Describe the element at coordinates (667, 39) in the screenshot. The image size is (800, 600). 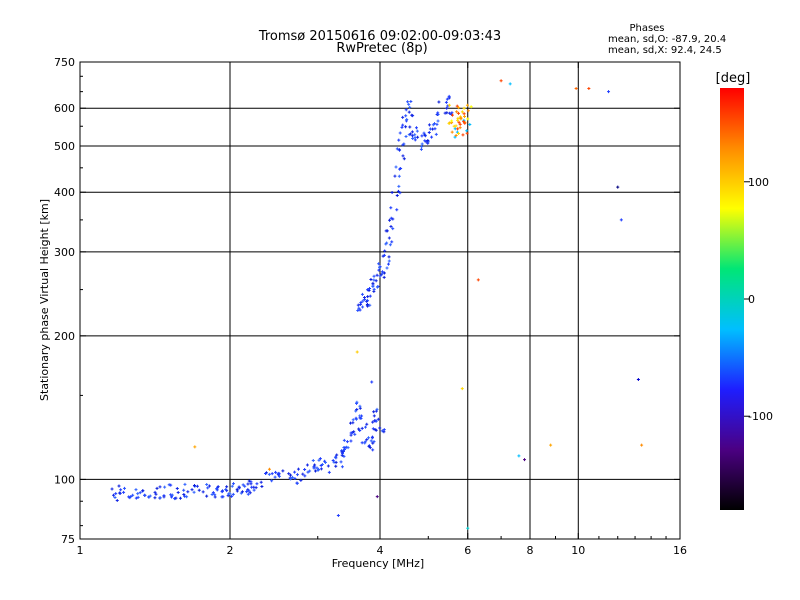
I see `phase-stats-o: mean, sd,O: -87.9, 20.4` at that location.